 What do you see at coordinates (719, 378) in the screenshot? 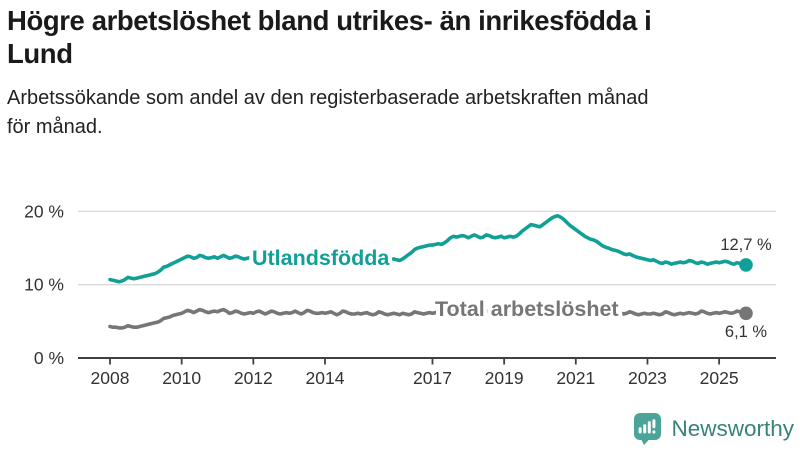
I see `x-tick-label-2025: 2025` at bounding box center [719, 378].